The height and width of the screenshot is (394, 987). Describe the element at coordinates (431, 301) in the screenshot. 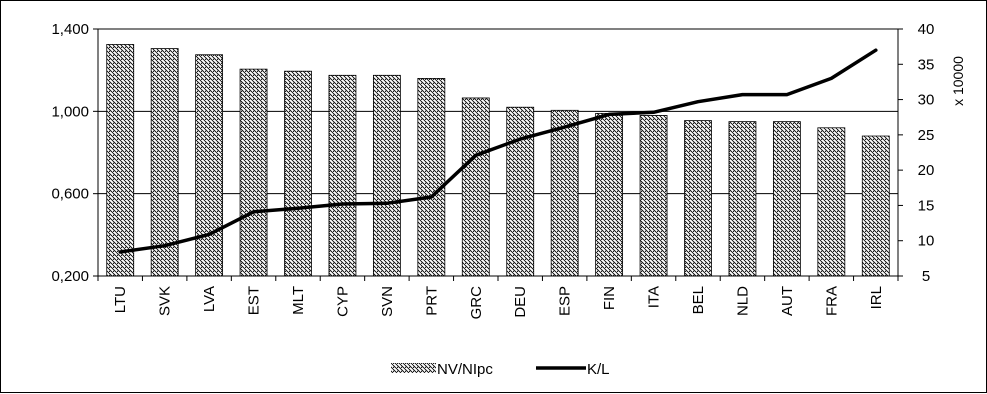

I see `category-label: PRT` at that location.